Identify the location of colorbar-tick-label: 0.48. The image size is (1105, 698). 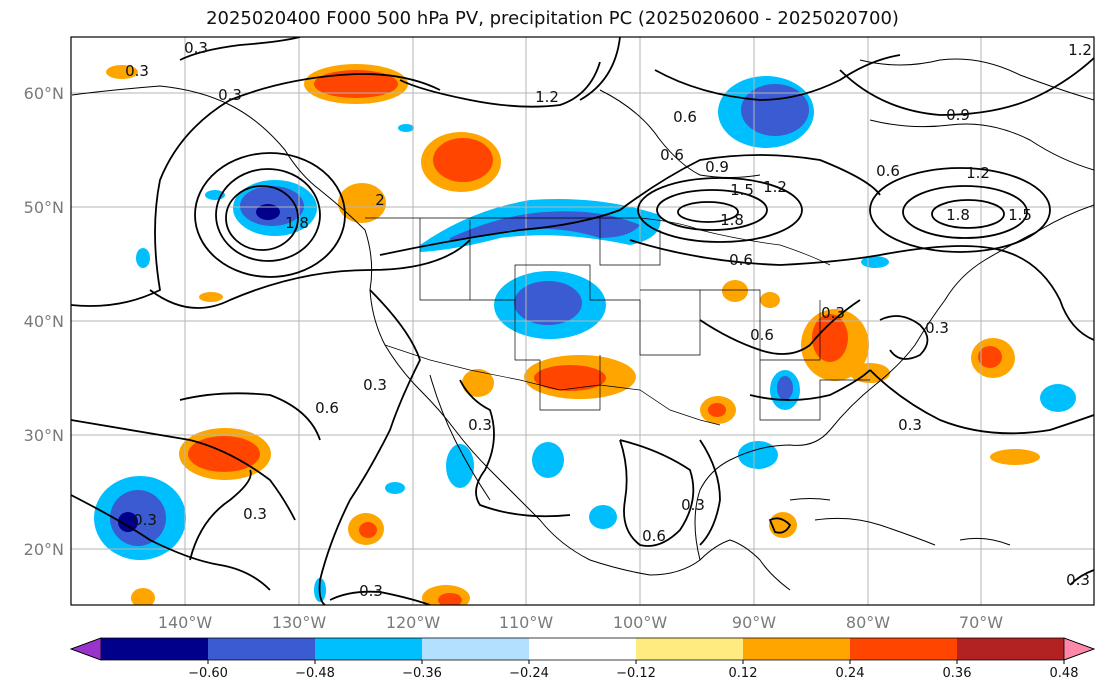
(1064, 673).